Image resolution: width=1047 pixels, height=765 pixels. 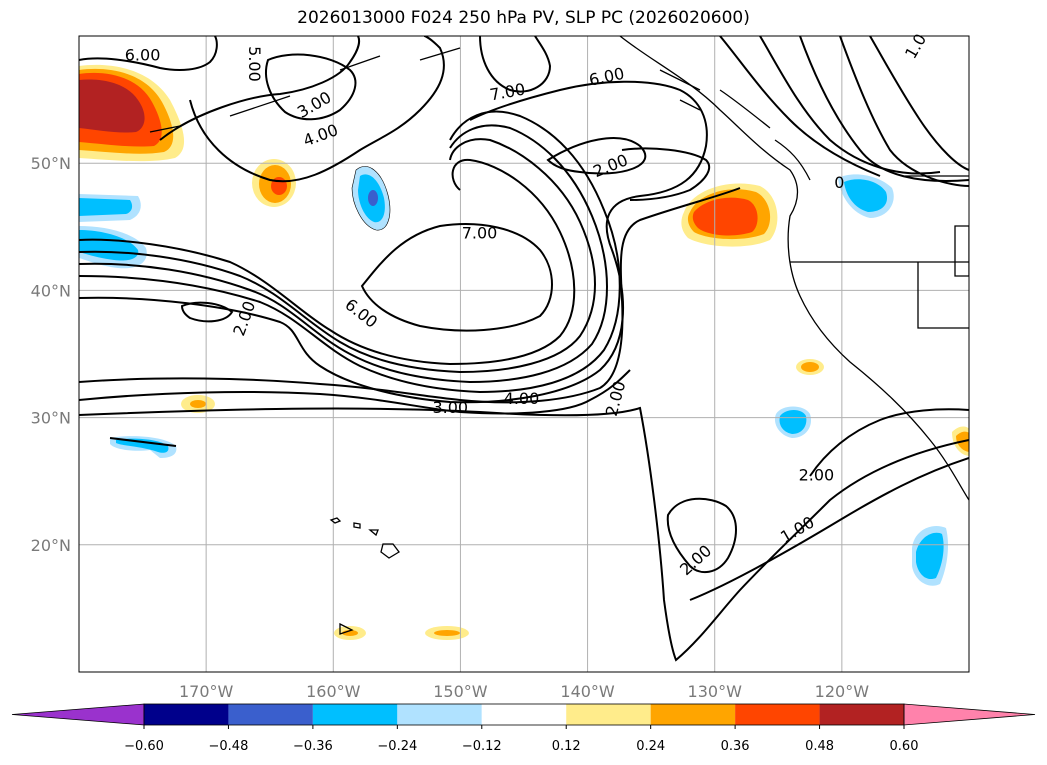 What do you see at coordinates (566, 746) in the screenshot?
I see `colorbar-tick-label: 0.12` at bounding box center [566, 746].